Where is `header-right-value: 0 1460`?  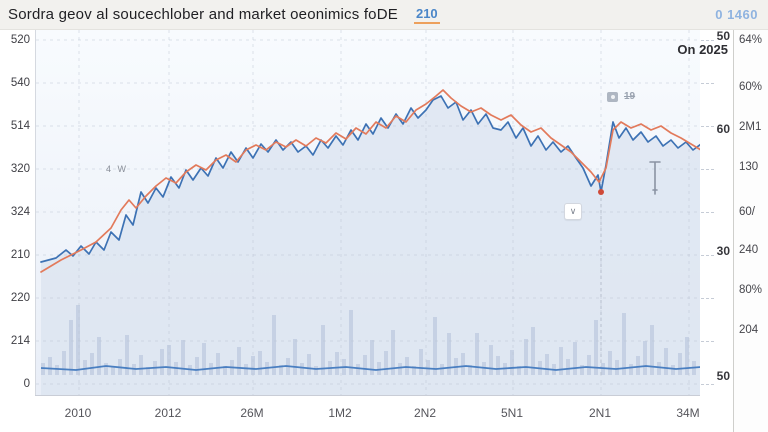 header-right-value: 0 1460 is located at coordinates (736, 14).